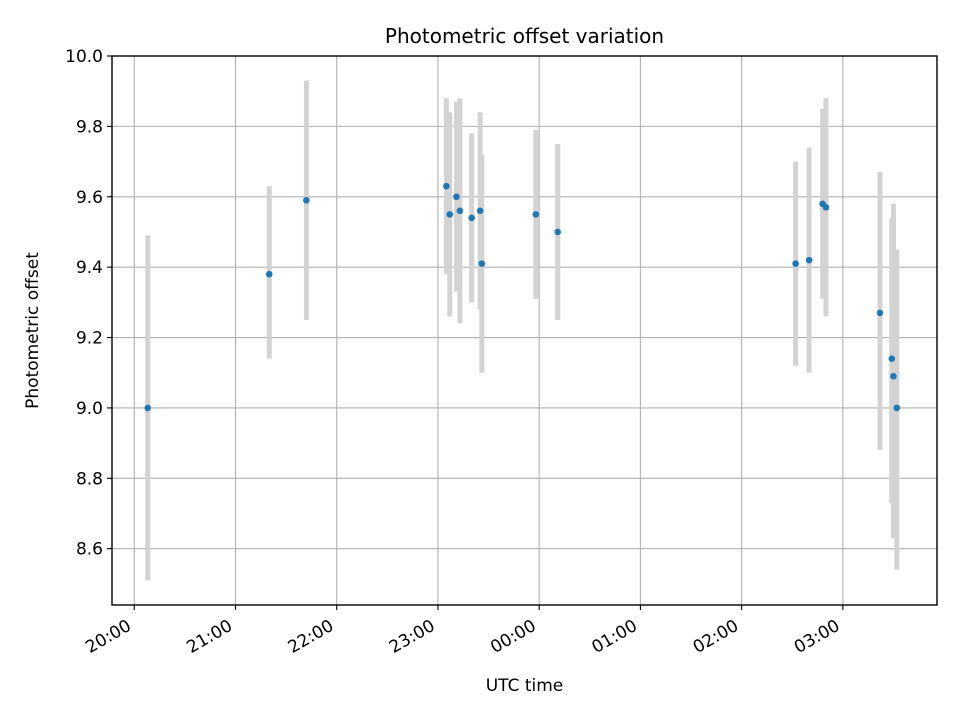 The image size is (960, 720). I want to click on y-tick-label: 9.0, so click(89, 409).